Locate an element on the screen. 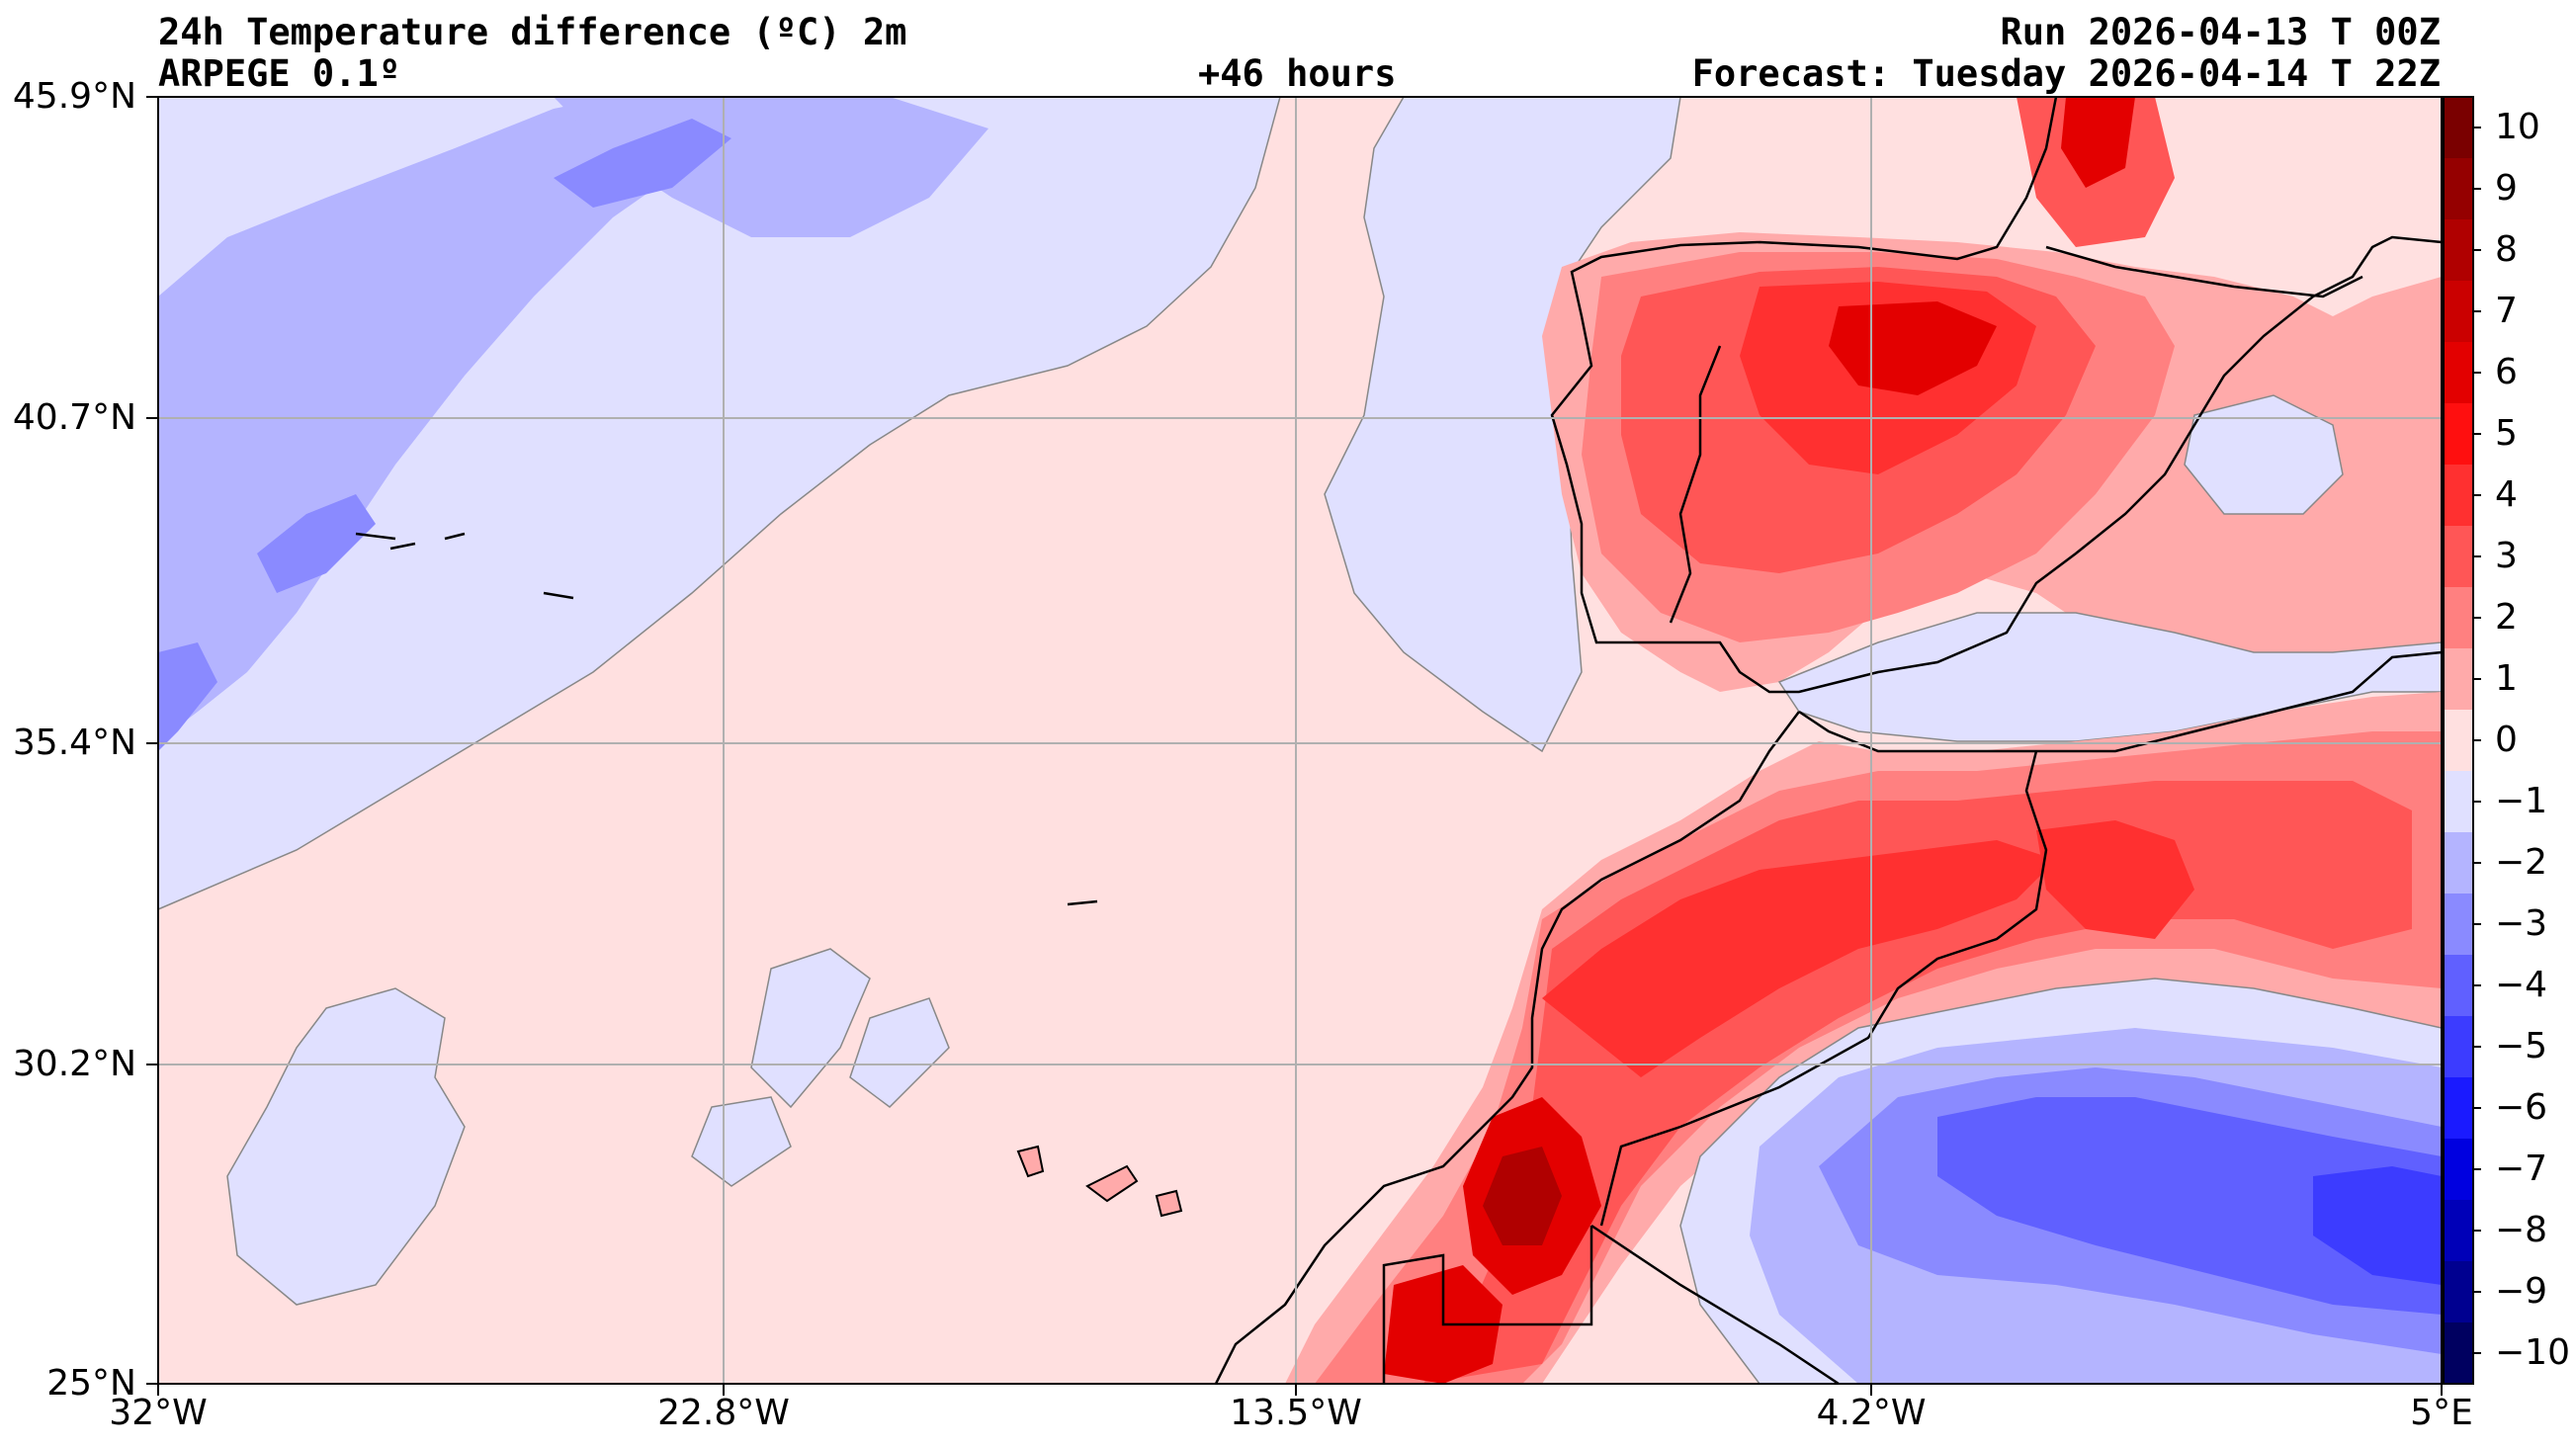 The image size is (2576, 1448). lon-label-32w: 32°W is located at coordinates (158, 1413).